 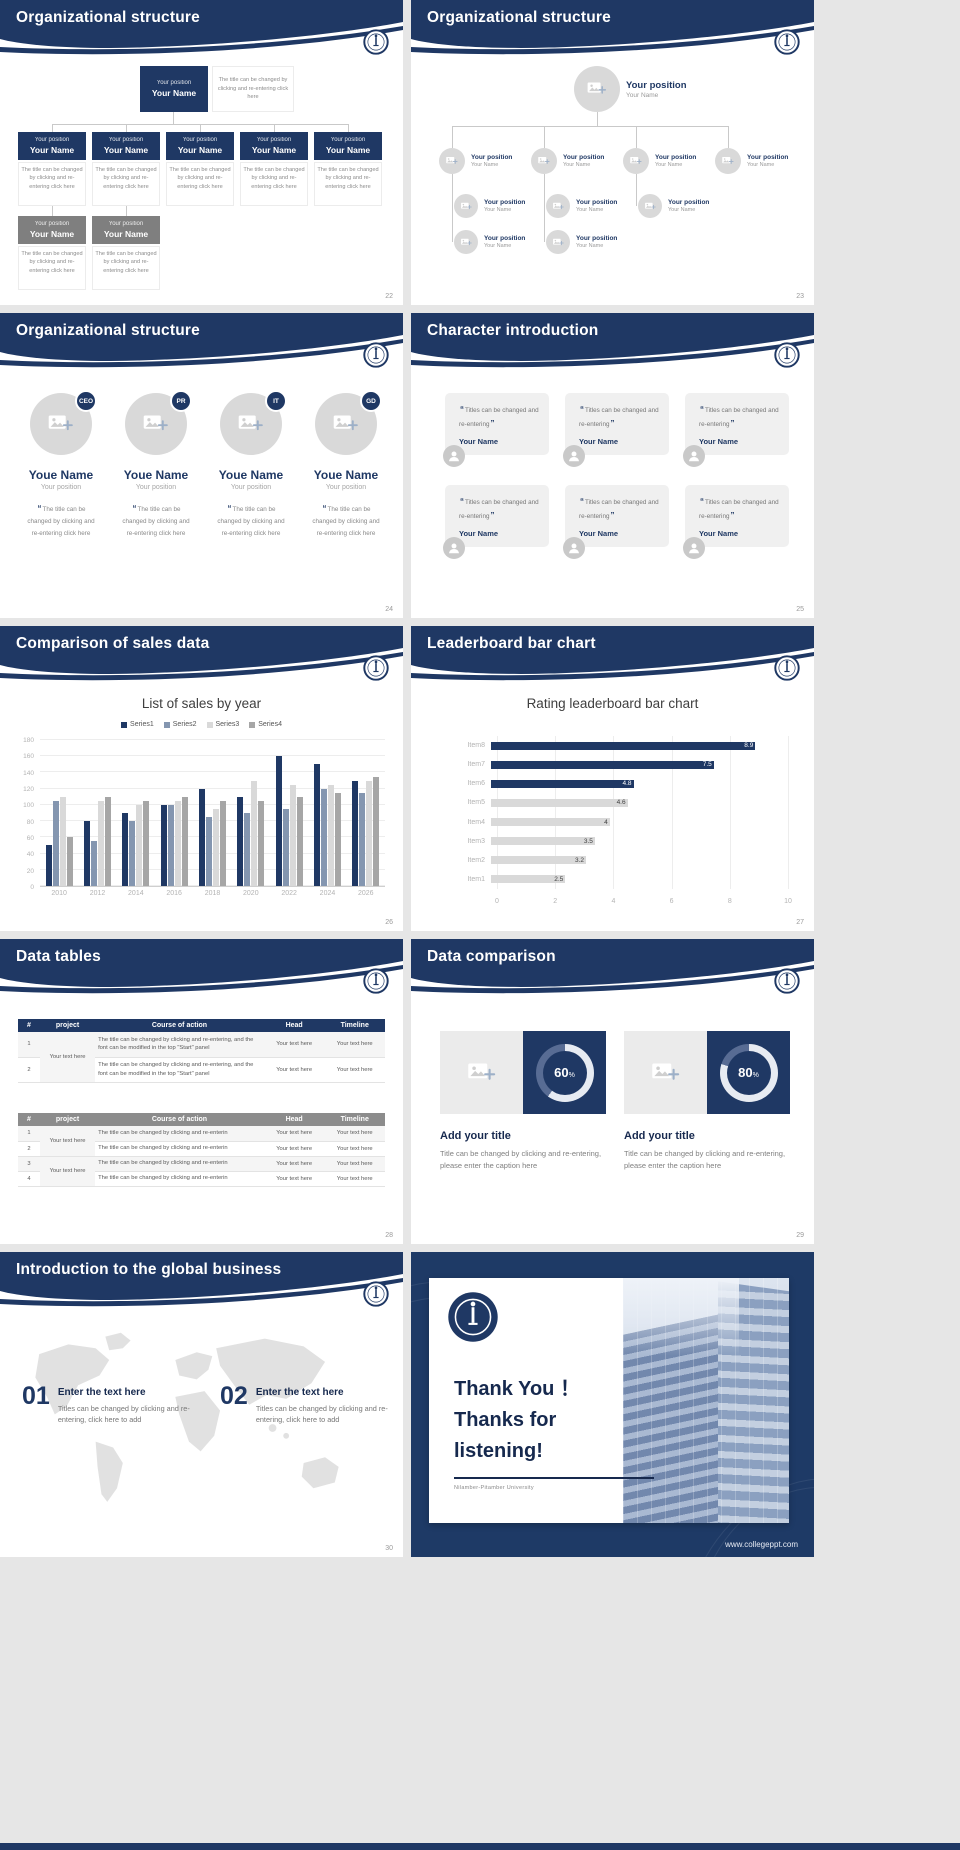 What do you see at coordinates (497, 901) in the screenshot?
I see `x-tick-label: 0` at bounding box center [497, 901].